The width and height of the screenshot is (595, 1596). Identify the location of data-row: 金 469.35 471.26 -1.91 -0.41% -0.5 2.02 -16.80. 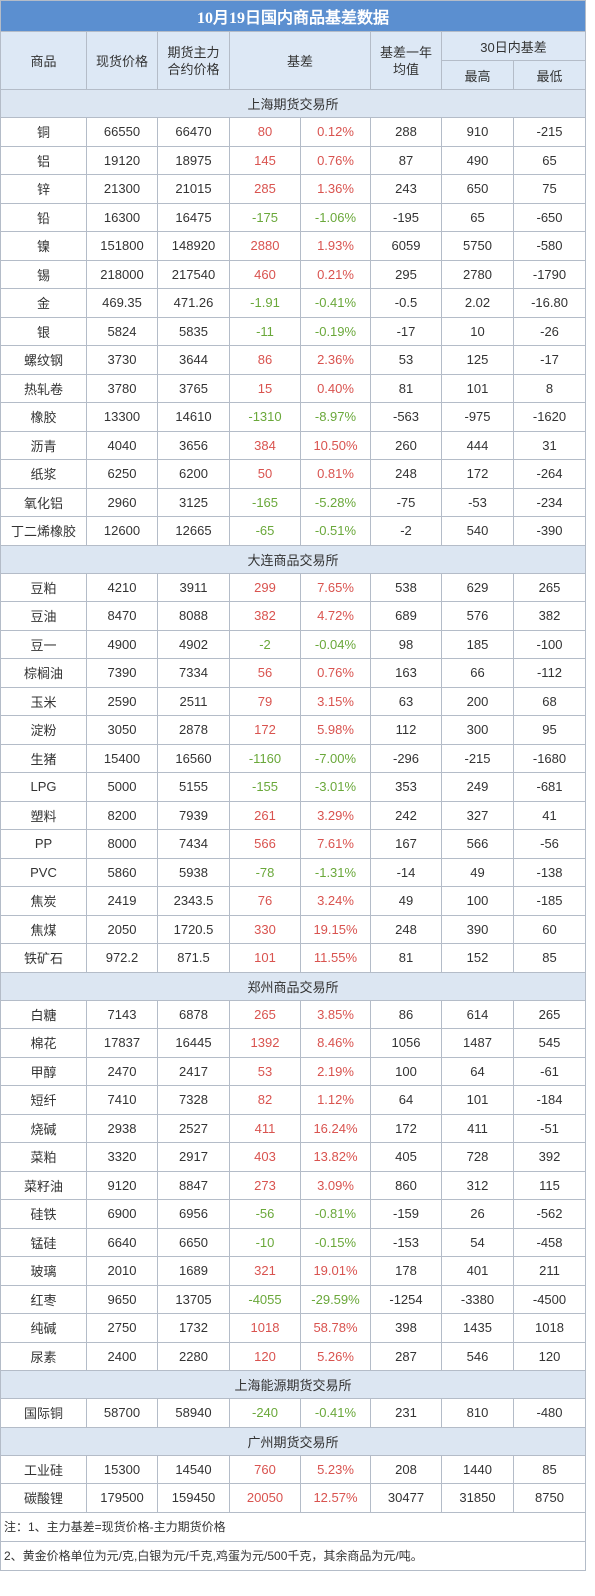
(293, 303).